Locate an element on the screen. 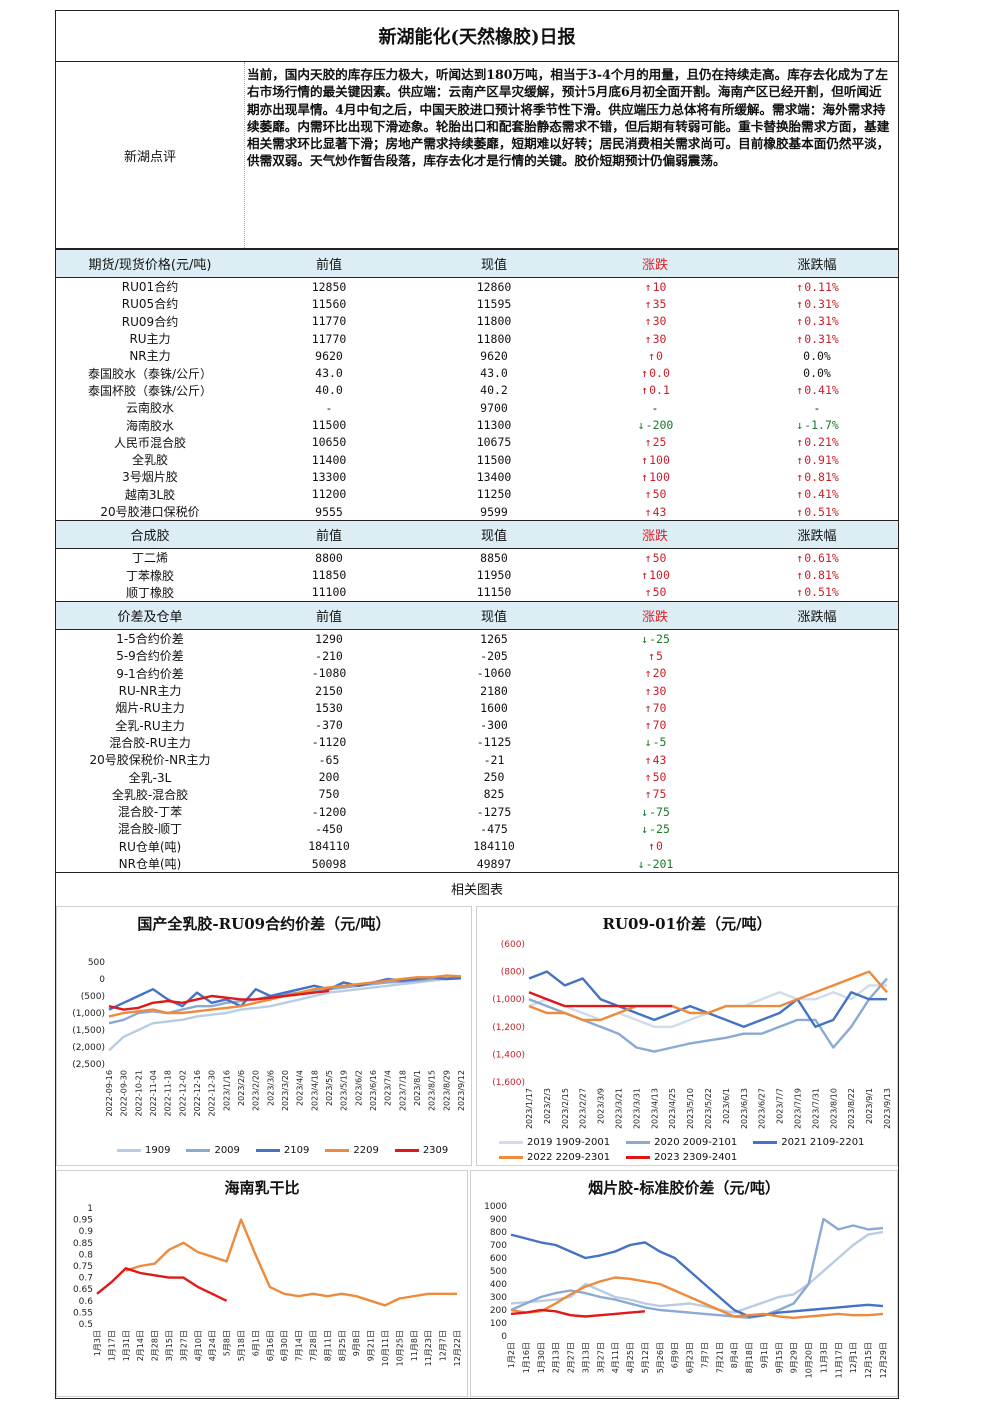  table-row: RU仓单(吨) 184110 184110 ↑0 is located at coordinates (477, 846).